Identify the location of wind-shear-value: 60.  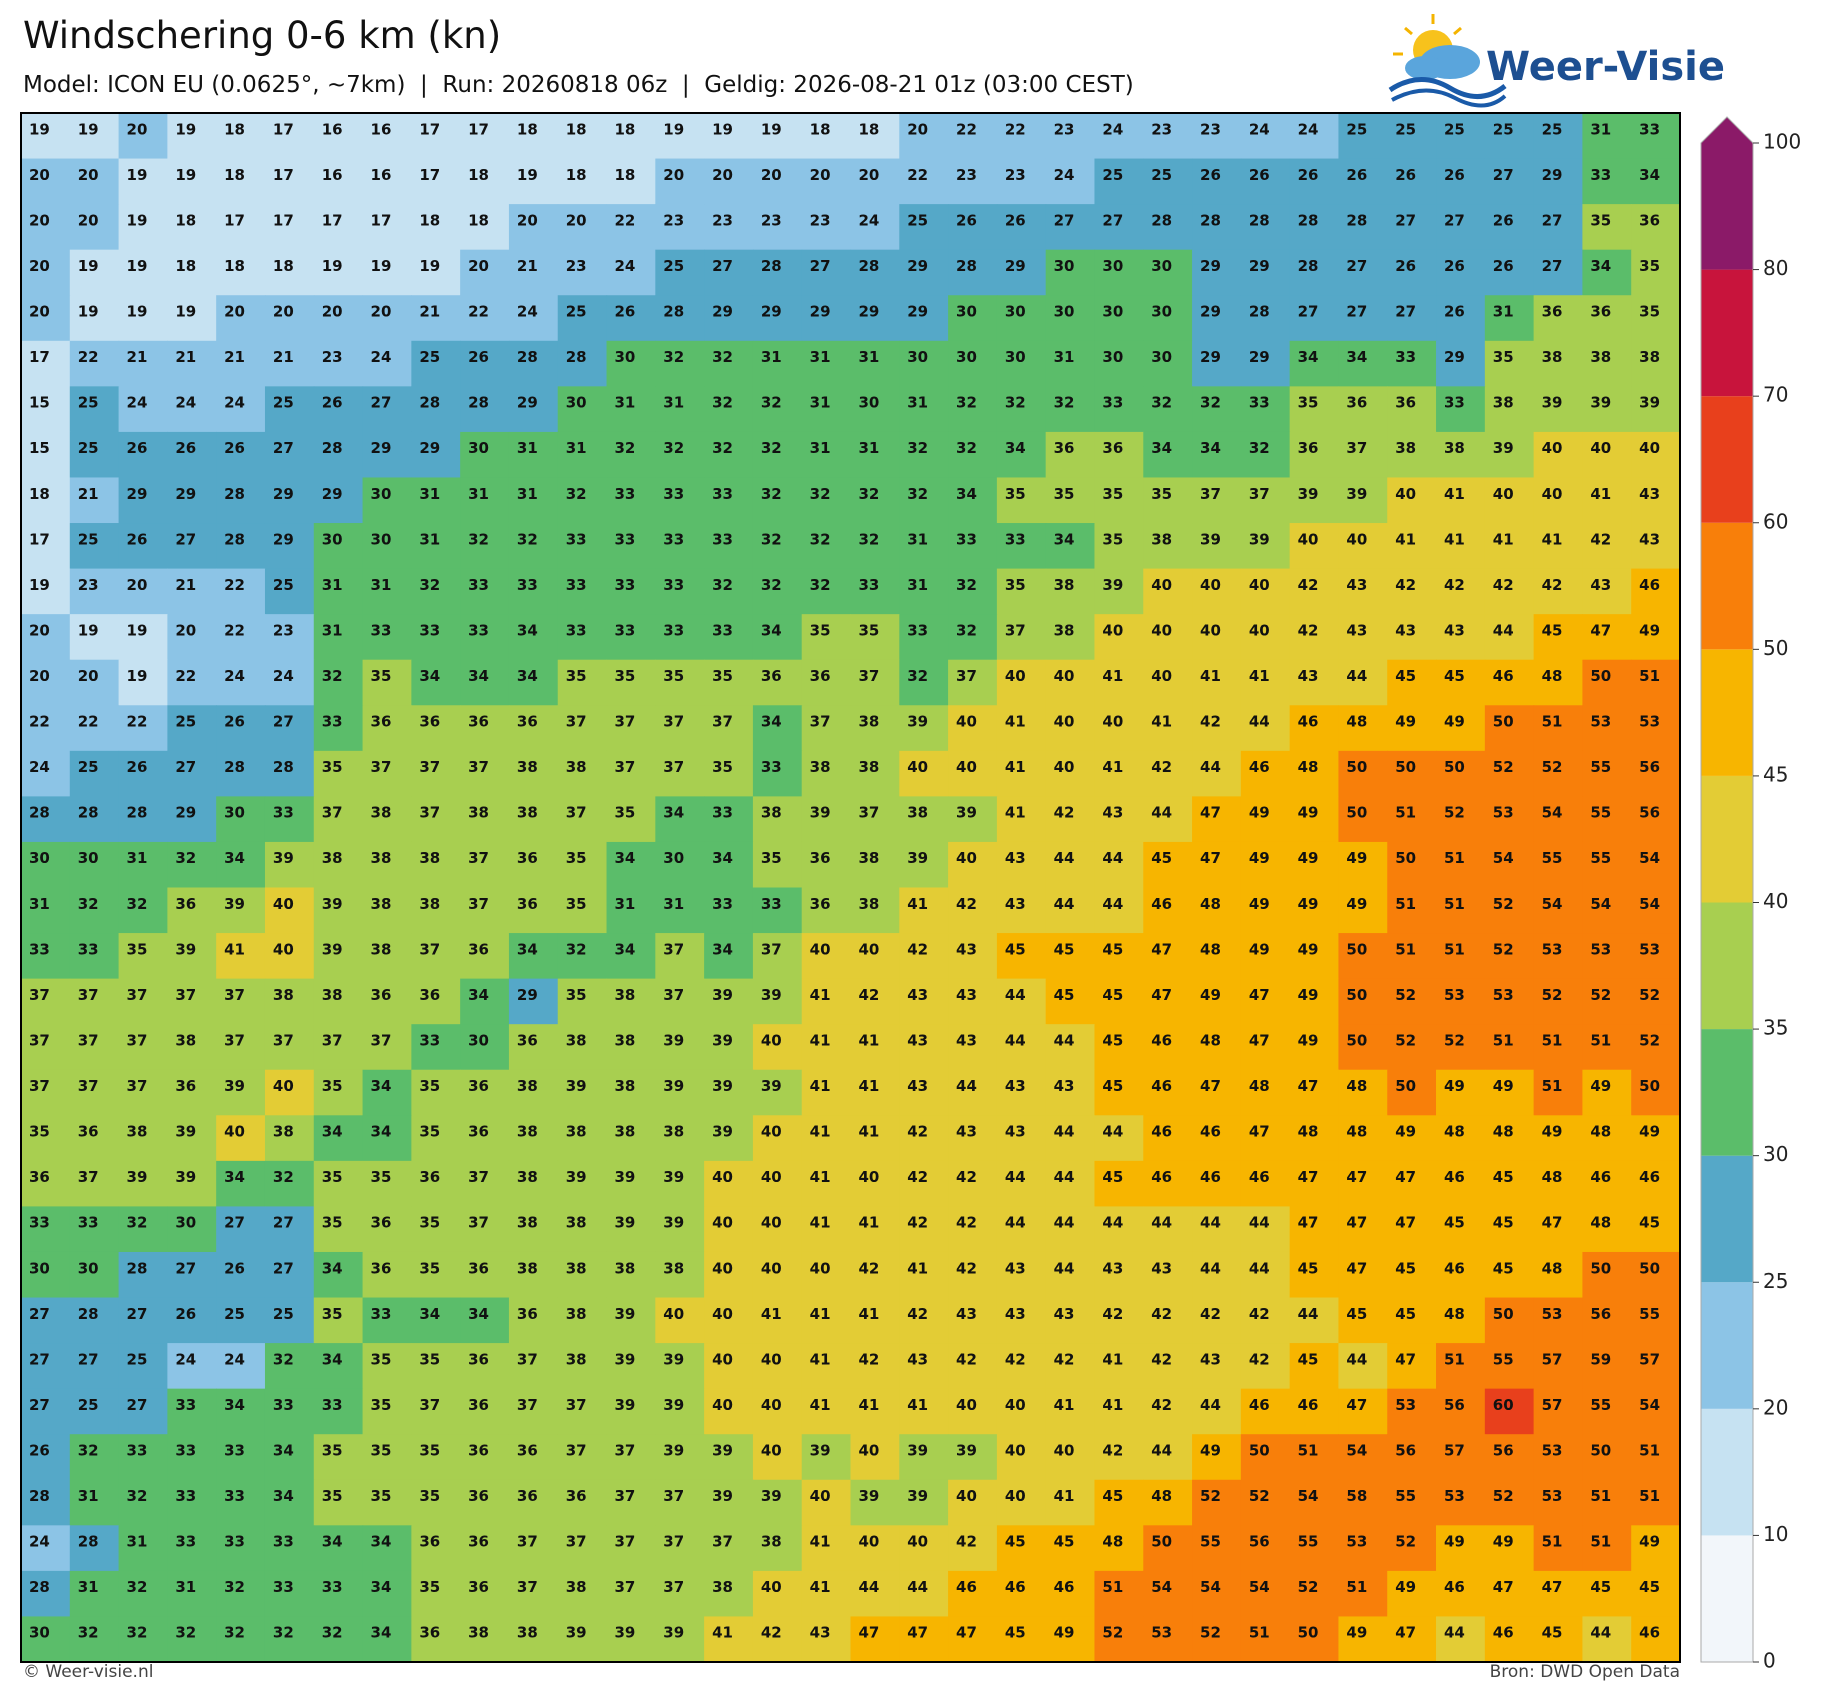
(1503, 1405).